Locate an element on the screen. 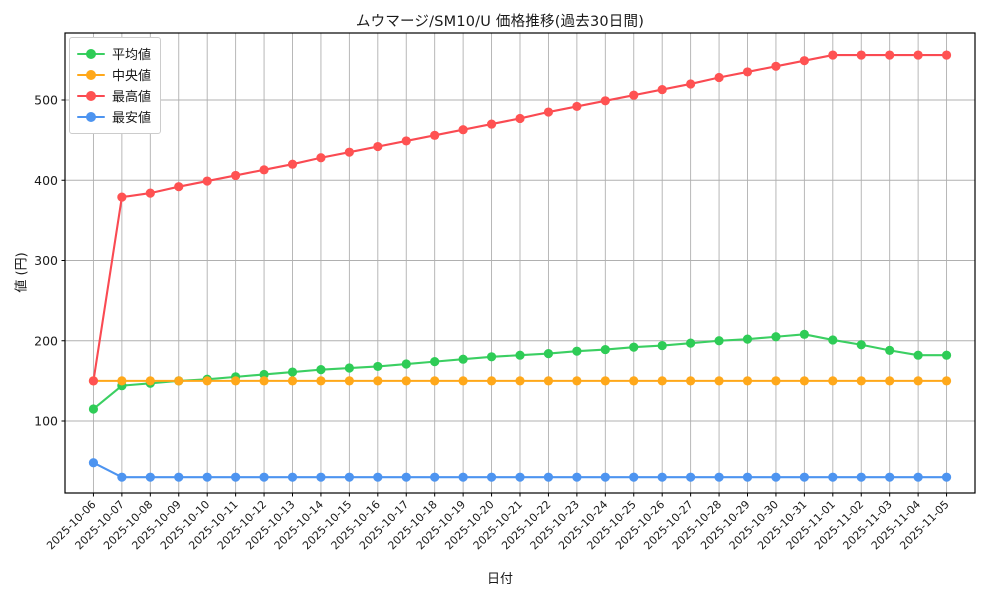 The height and width of the screenshot is (600, 1000). y-axis-ticks: 100 200 300 400 500 is located at coordinates (49, 261).